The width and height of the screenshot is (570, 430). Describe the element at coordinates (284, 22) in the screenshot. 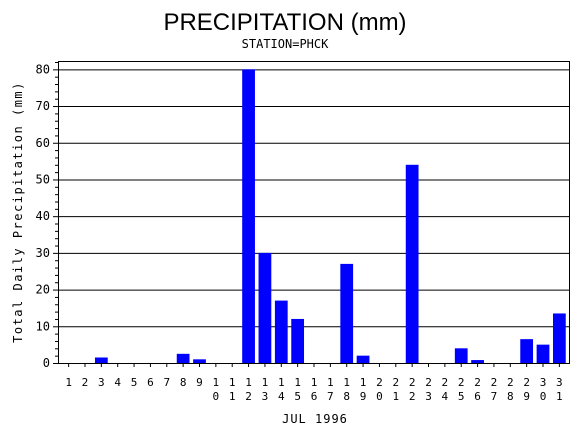

I see `chart-title: PRECIPITATION (mm)` at that location.